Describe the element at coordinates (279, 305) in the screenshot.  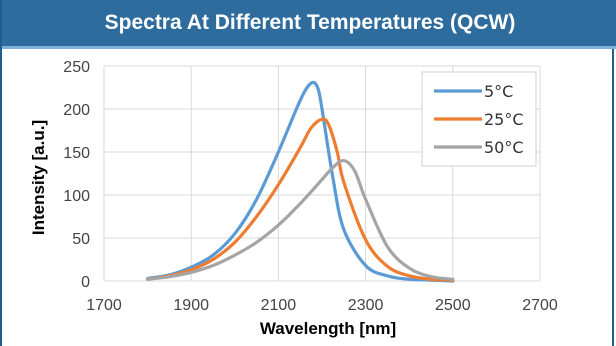
I see `x-tick-label: 2100` at that location.